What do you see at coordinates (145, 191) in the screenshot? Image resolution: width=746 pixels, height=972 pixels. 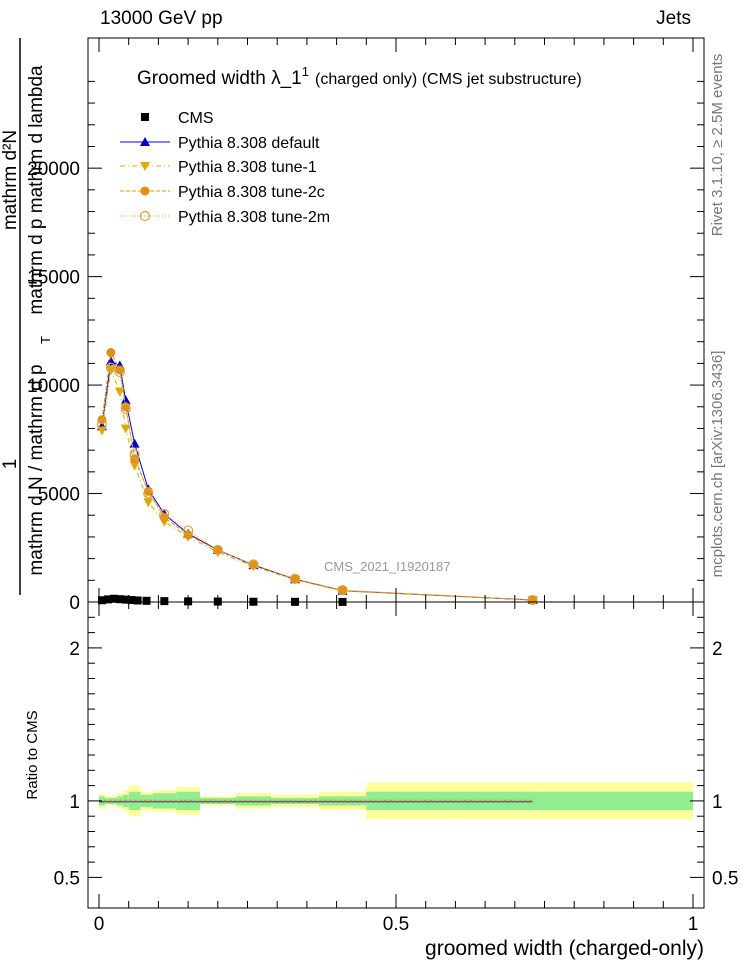 I see `legend-marker-tune2c` at bounding box center [145, 191].